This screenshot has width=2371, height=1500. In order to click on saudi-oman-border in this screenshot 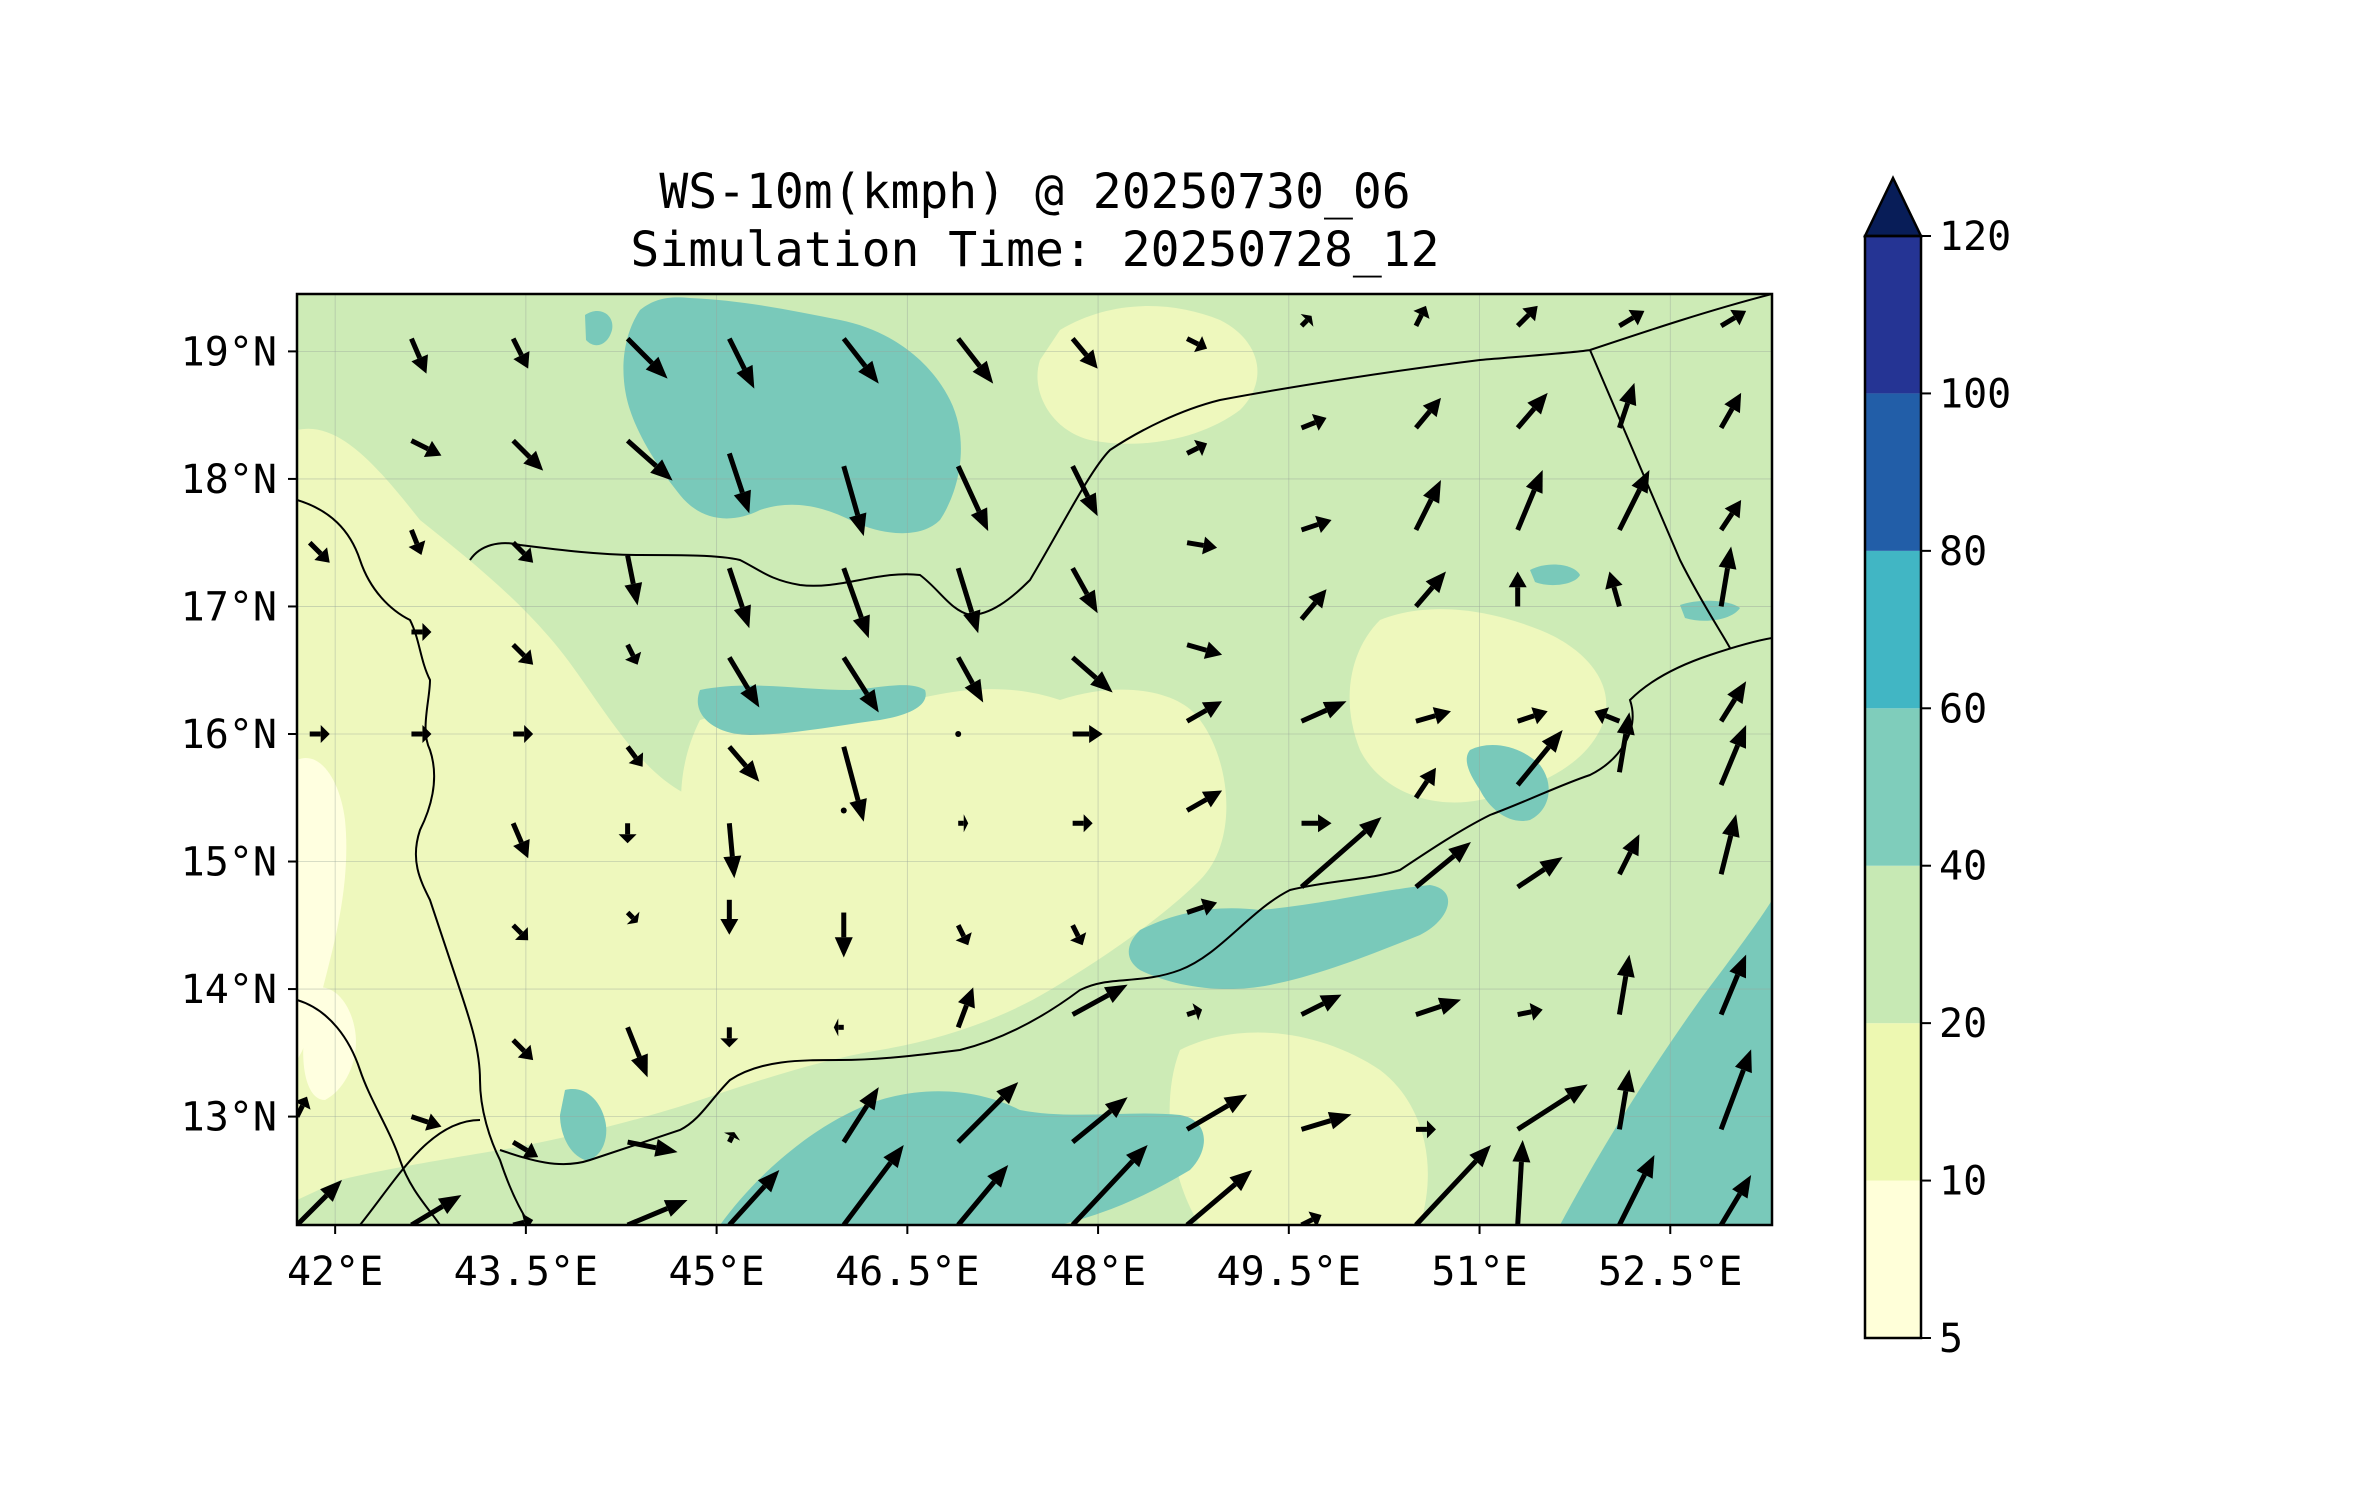, I will do `click(1680, 322)`.